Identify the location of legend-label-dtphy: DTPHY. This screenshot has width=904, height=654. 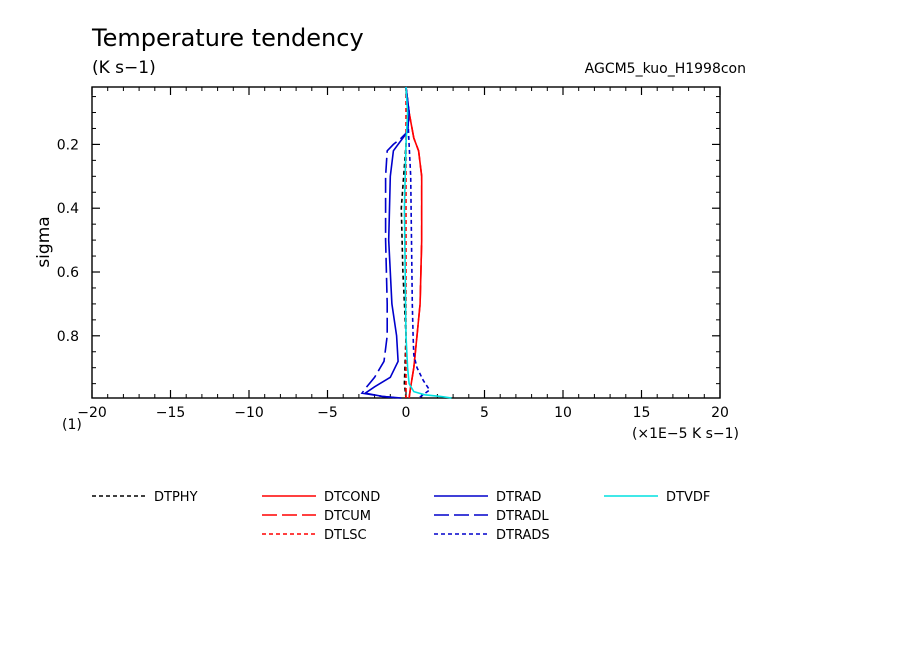
(176, 497).